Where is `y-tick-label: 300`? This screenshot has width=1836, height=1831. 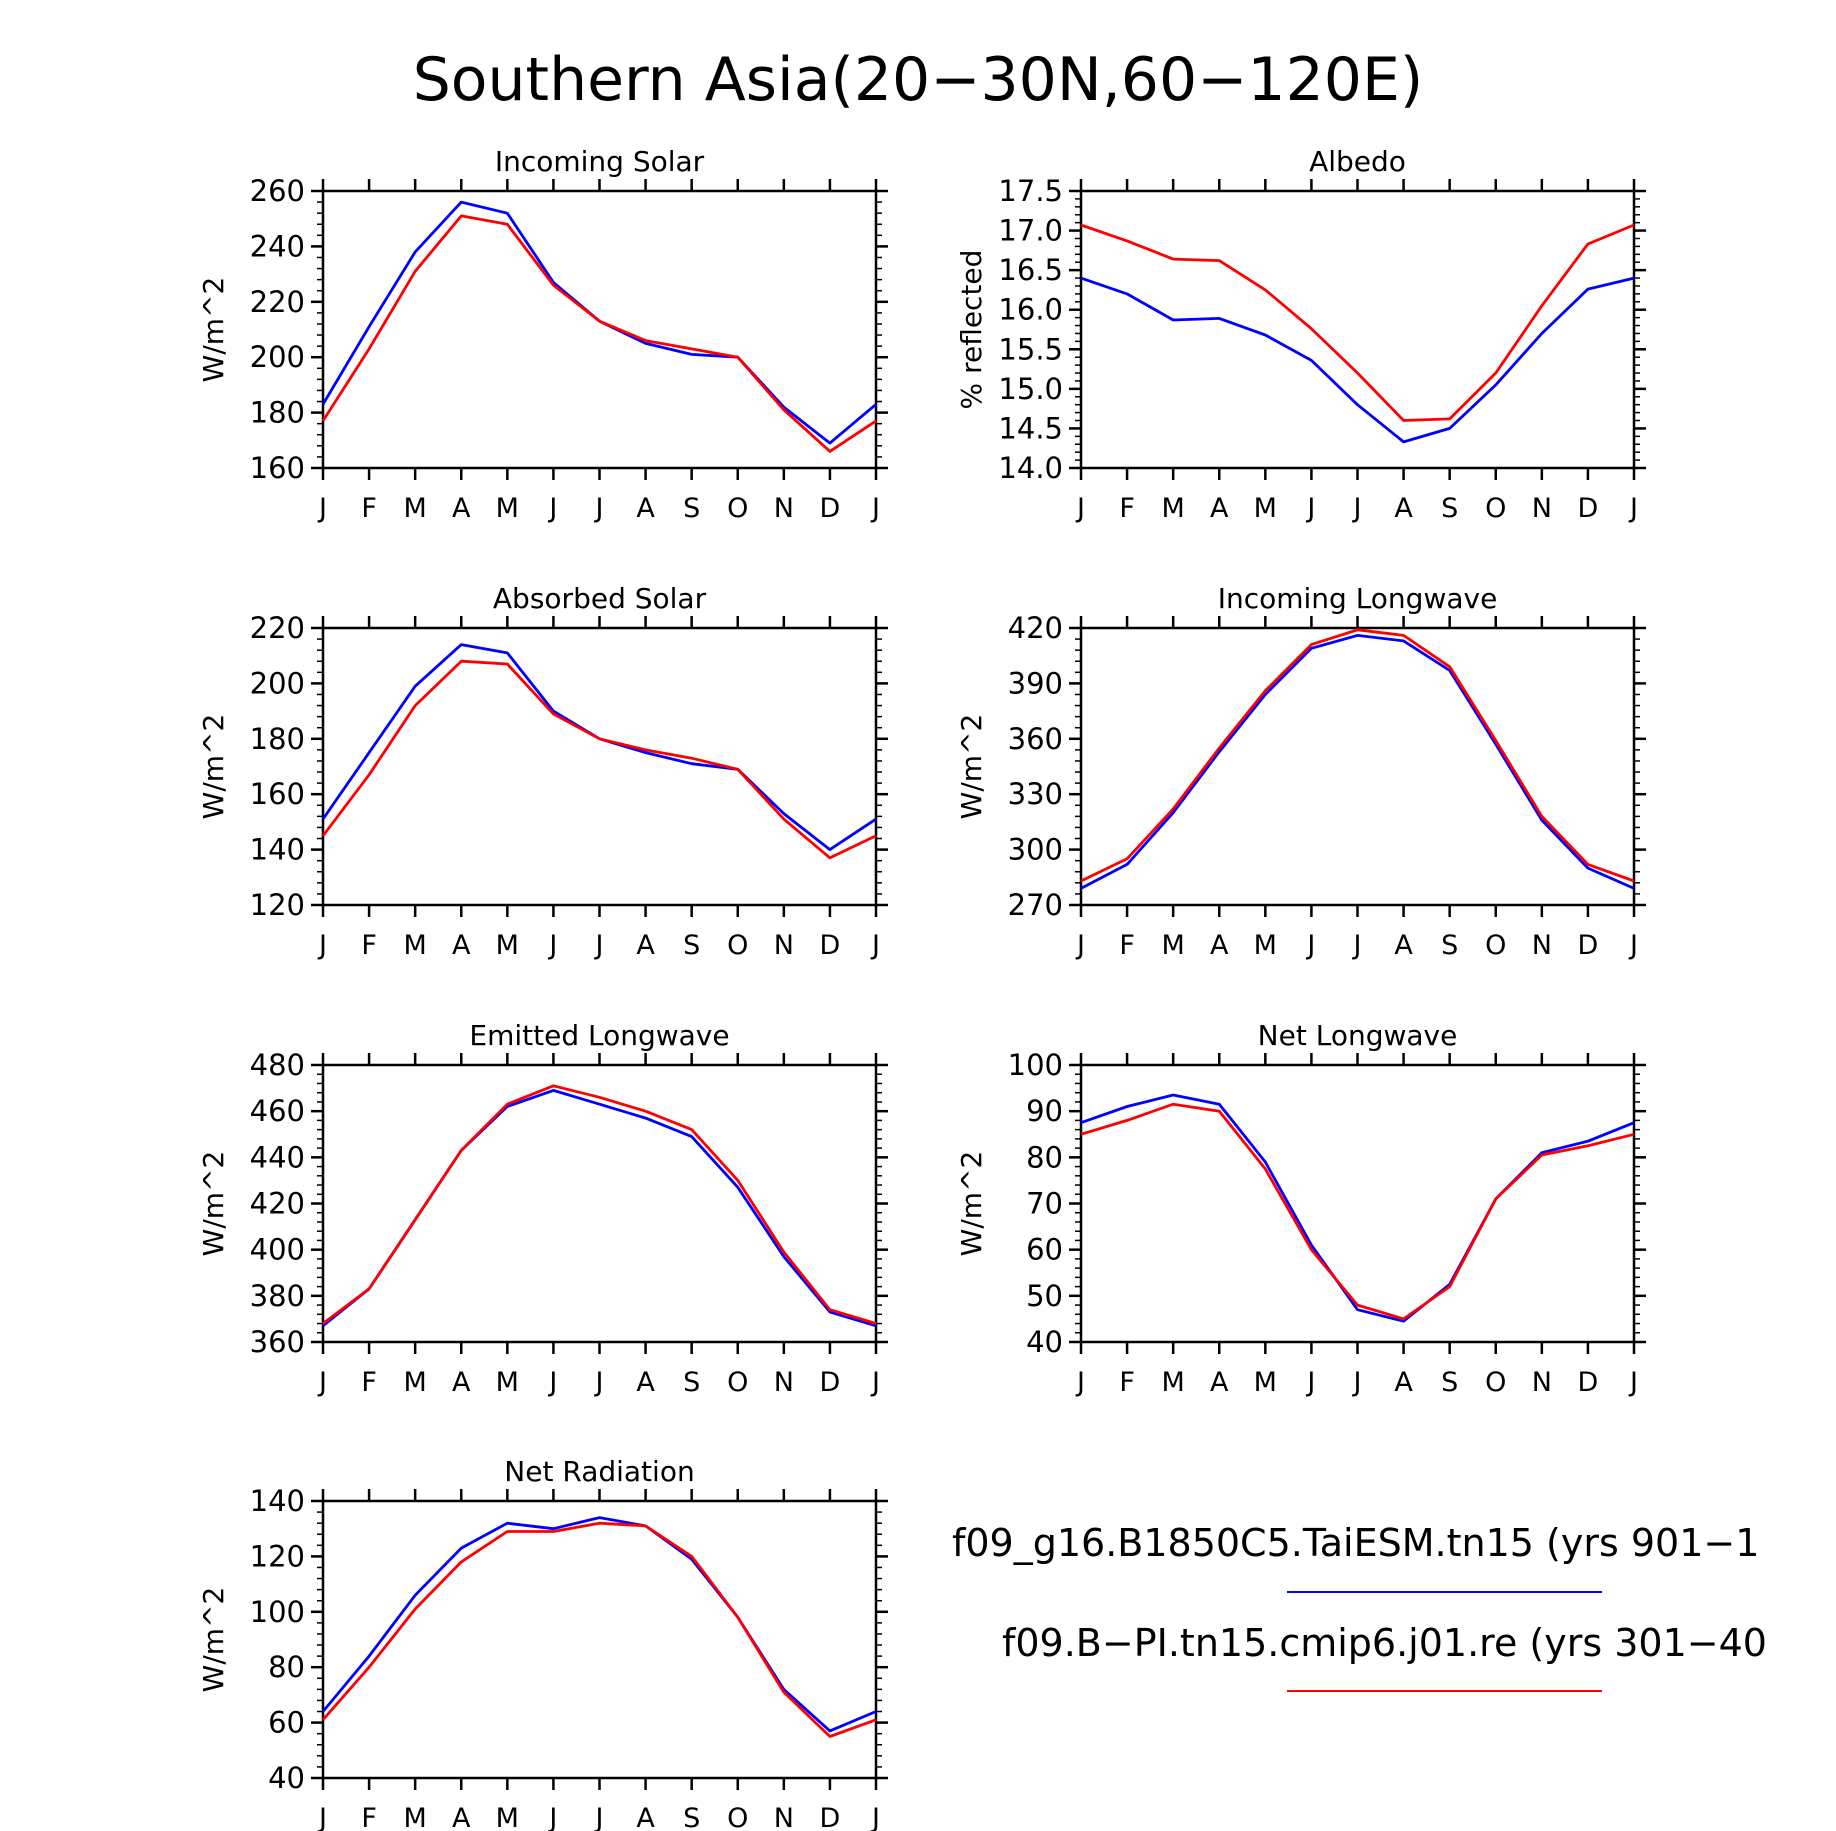 y-tick-label: 300 is located at coordinates (1035, 850).